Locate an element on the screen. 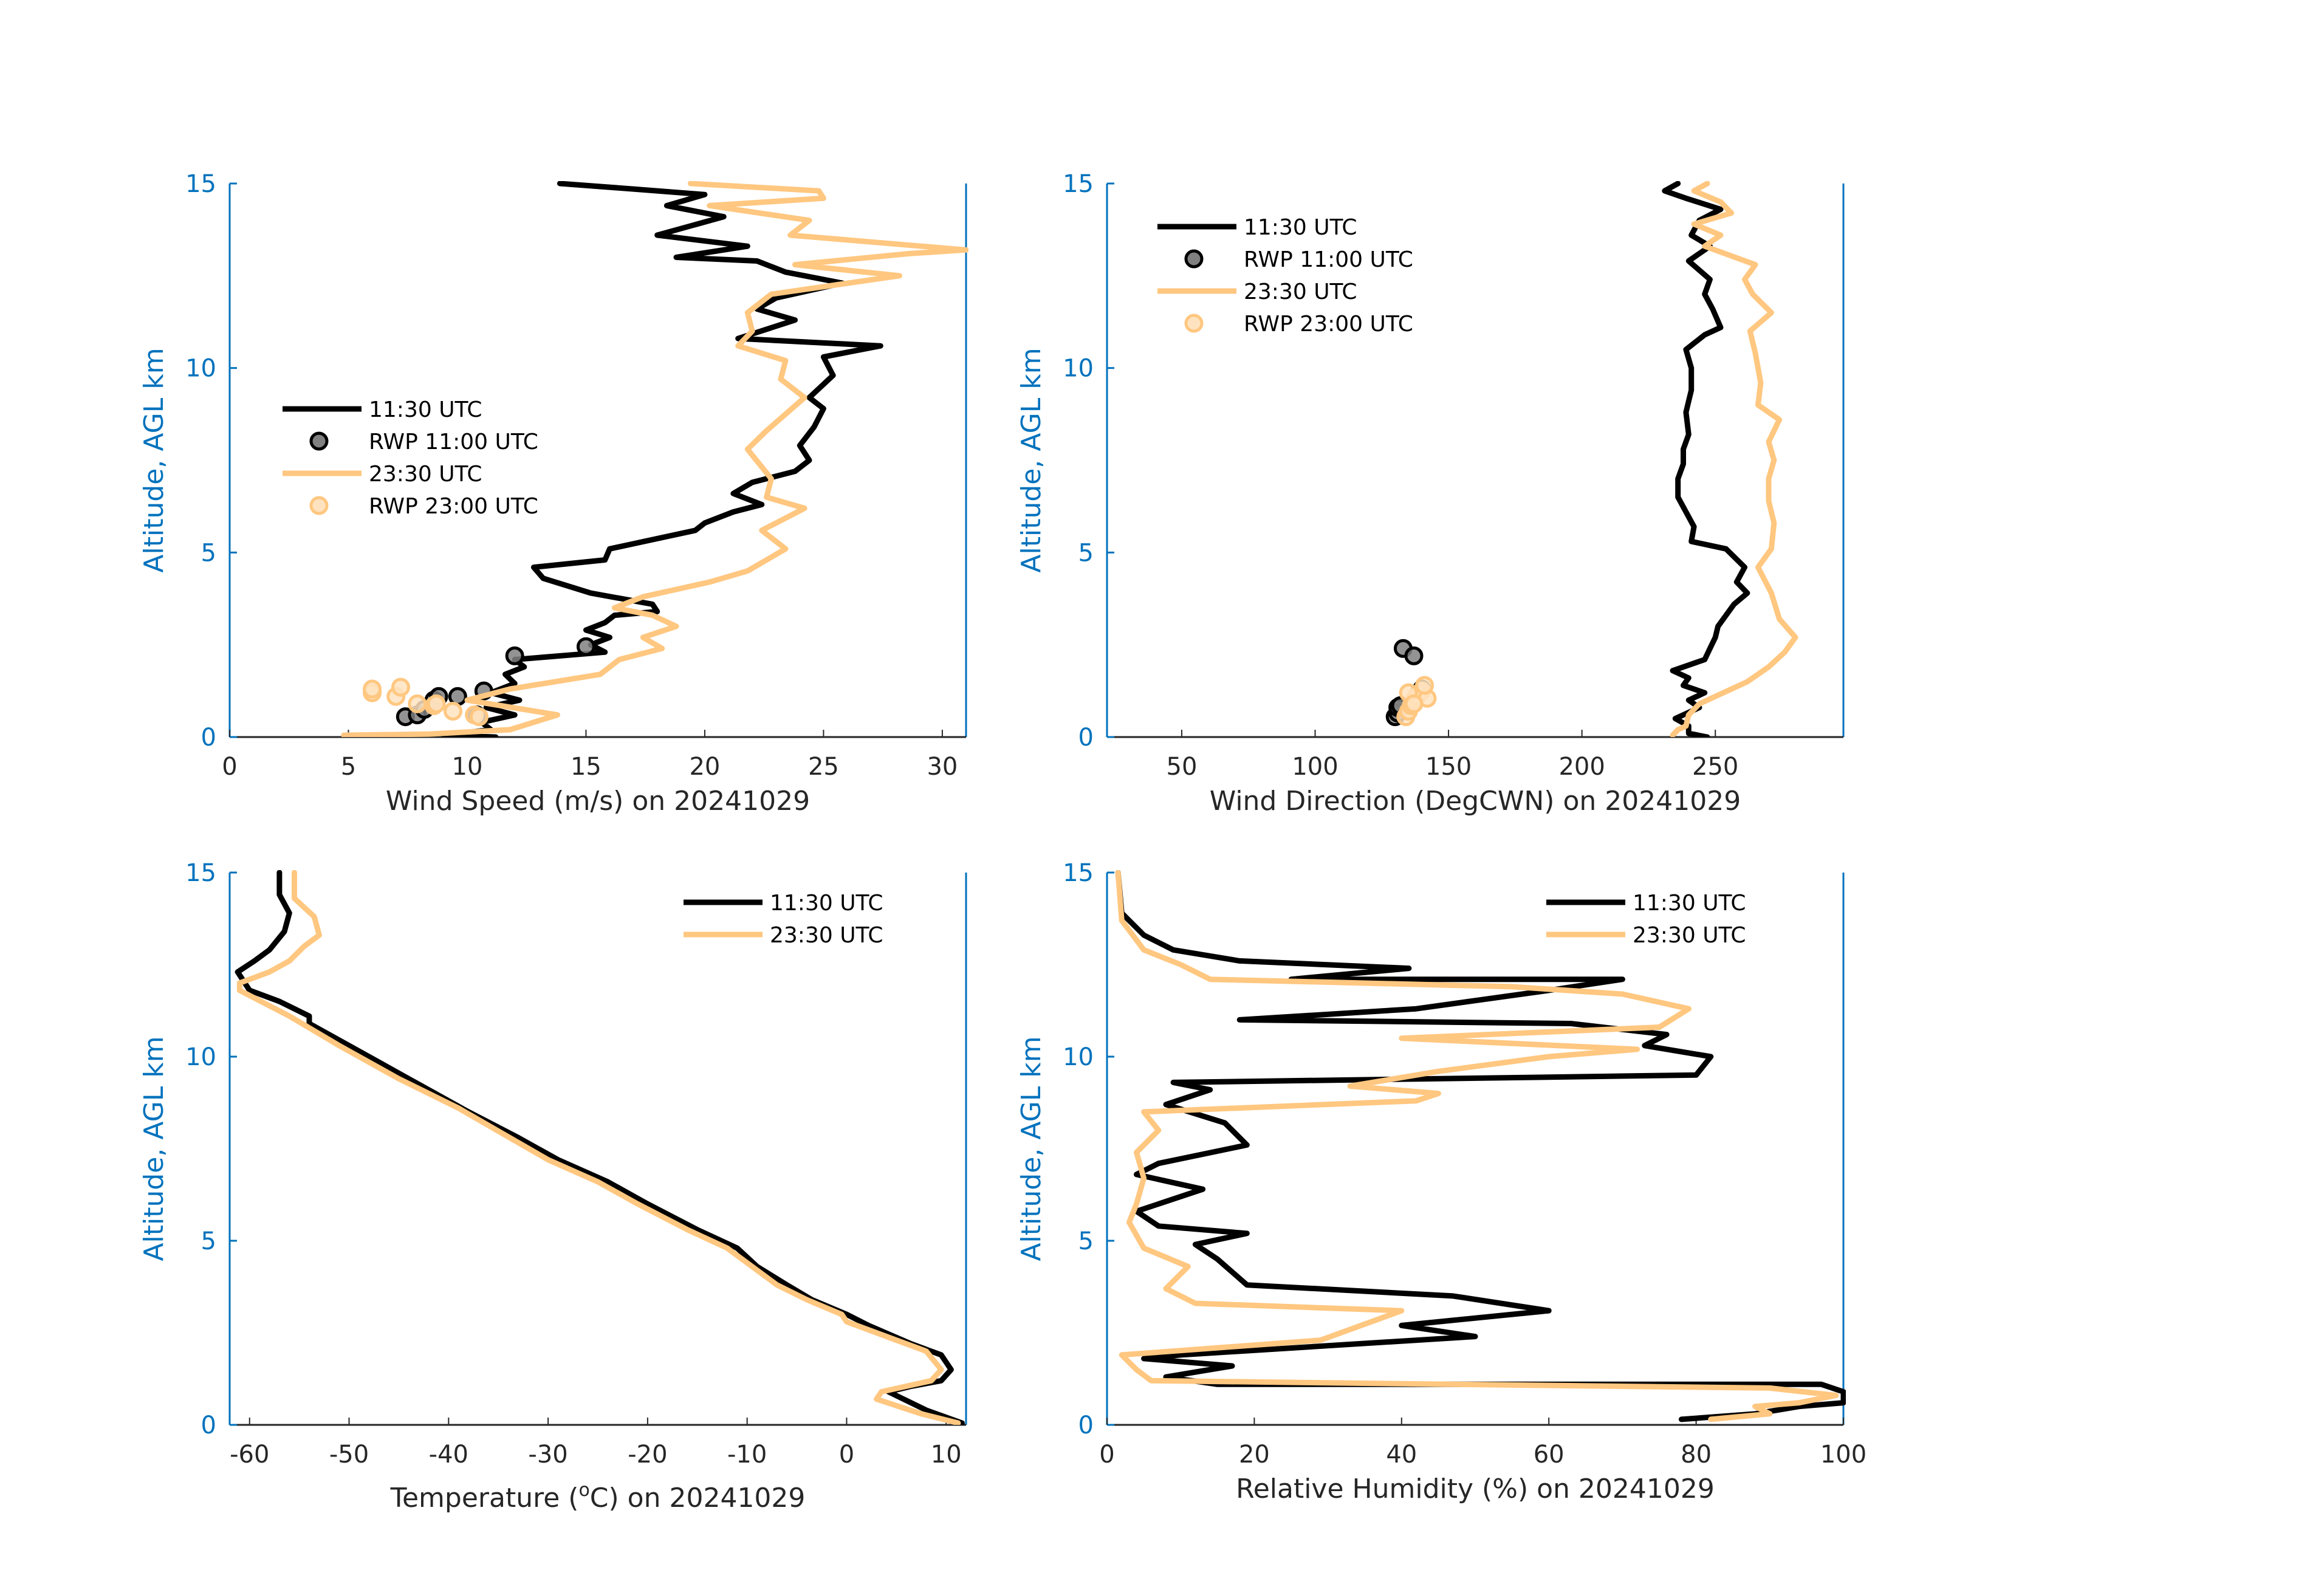 The height and width of the screenshot is (1595, 2324). x-tick-label: -30 is located at coordinates (547, 1455).